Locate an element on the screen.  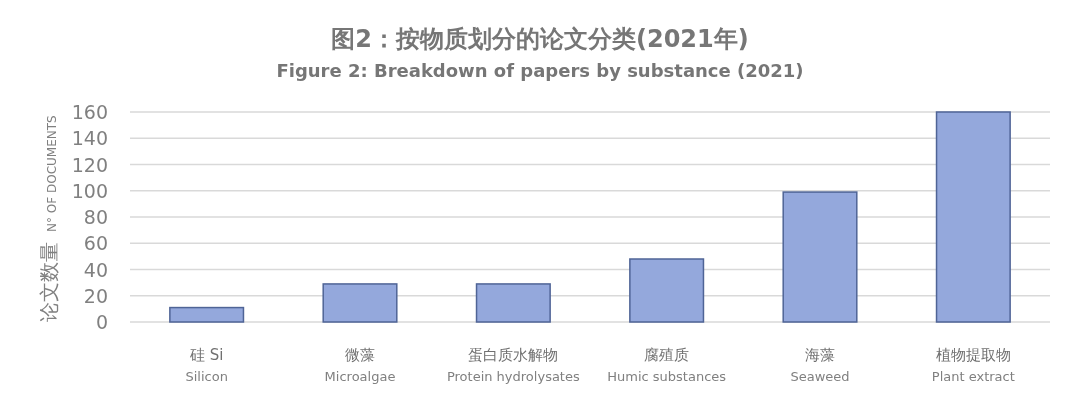
y-axis-title: 论文数量 N° OF DOCUMENTS is located at coordinates (49, 218).